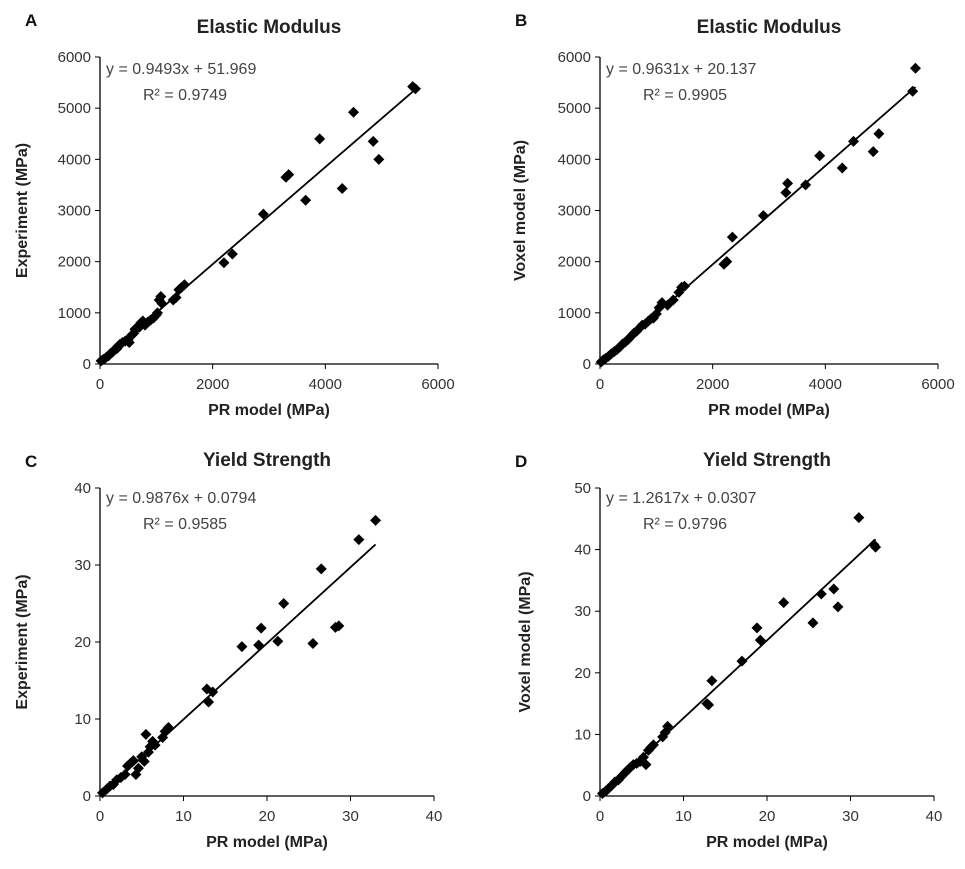 This screenshot has height=869, width=965. Describe the element at coordinates (185, 95) in the screenshot. I see `r-squared-label: R² = 0.9749` at that location.